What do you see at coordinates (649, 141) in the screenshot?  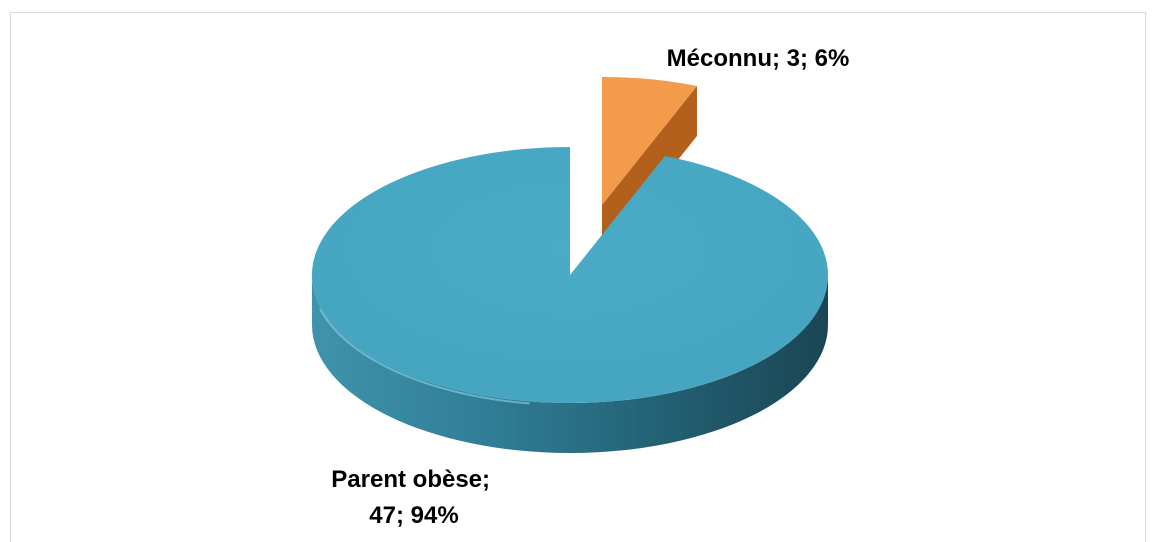 I see `slice-top-m-connu` at bounding box center [649, 141].